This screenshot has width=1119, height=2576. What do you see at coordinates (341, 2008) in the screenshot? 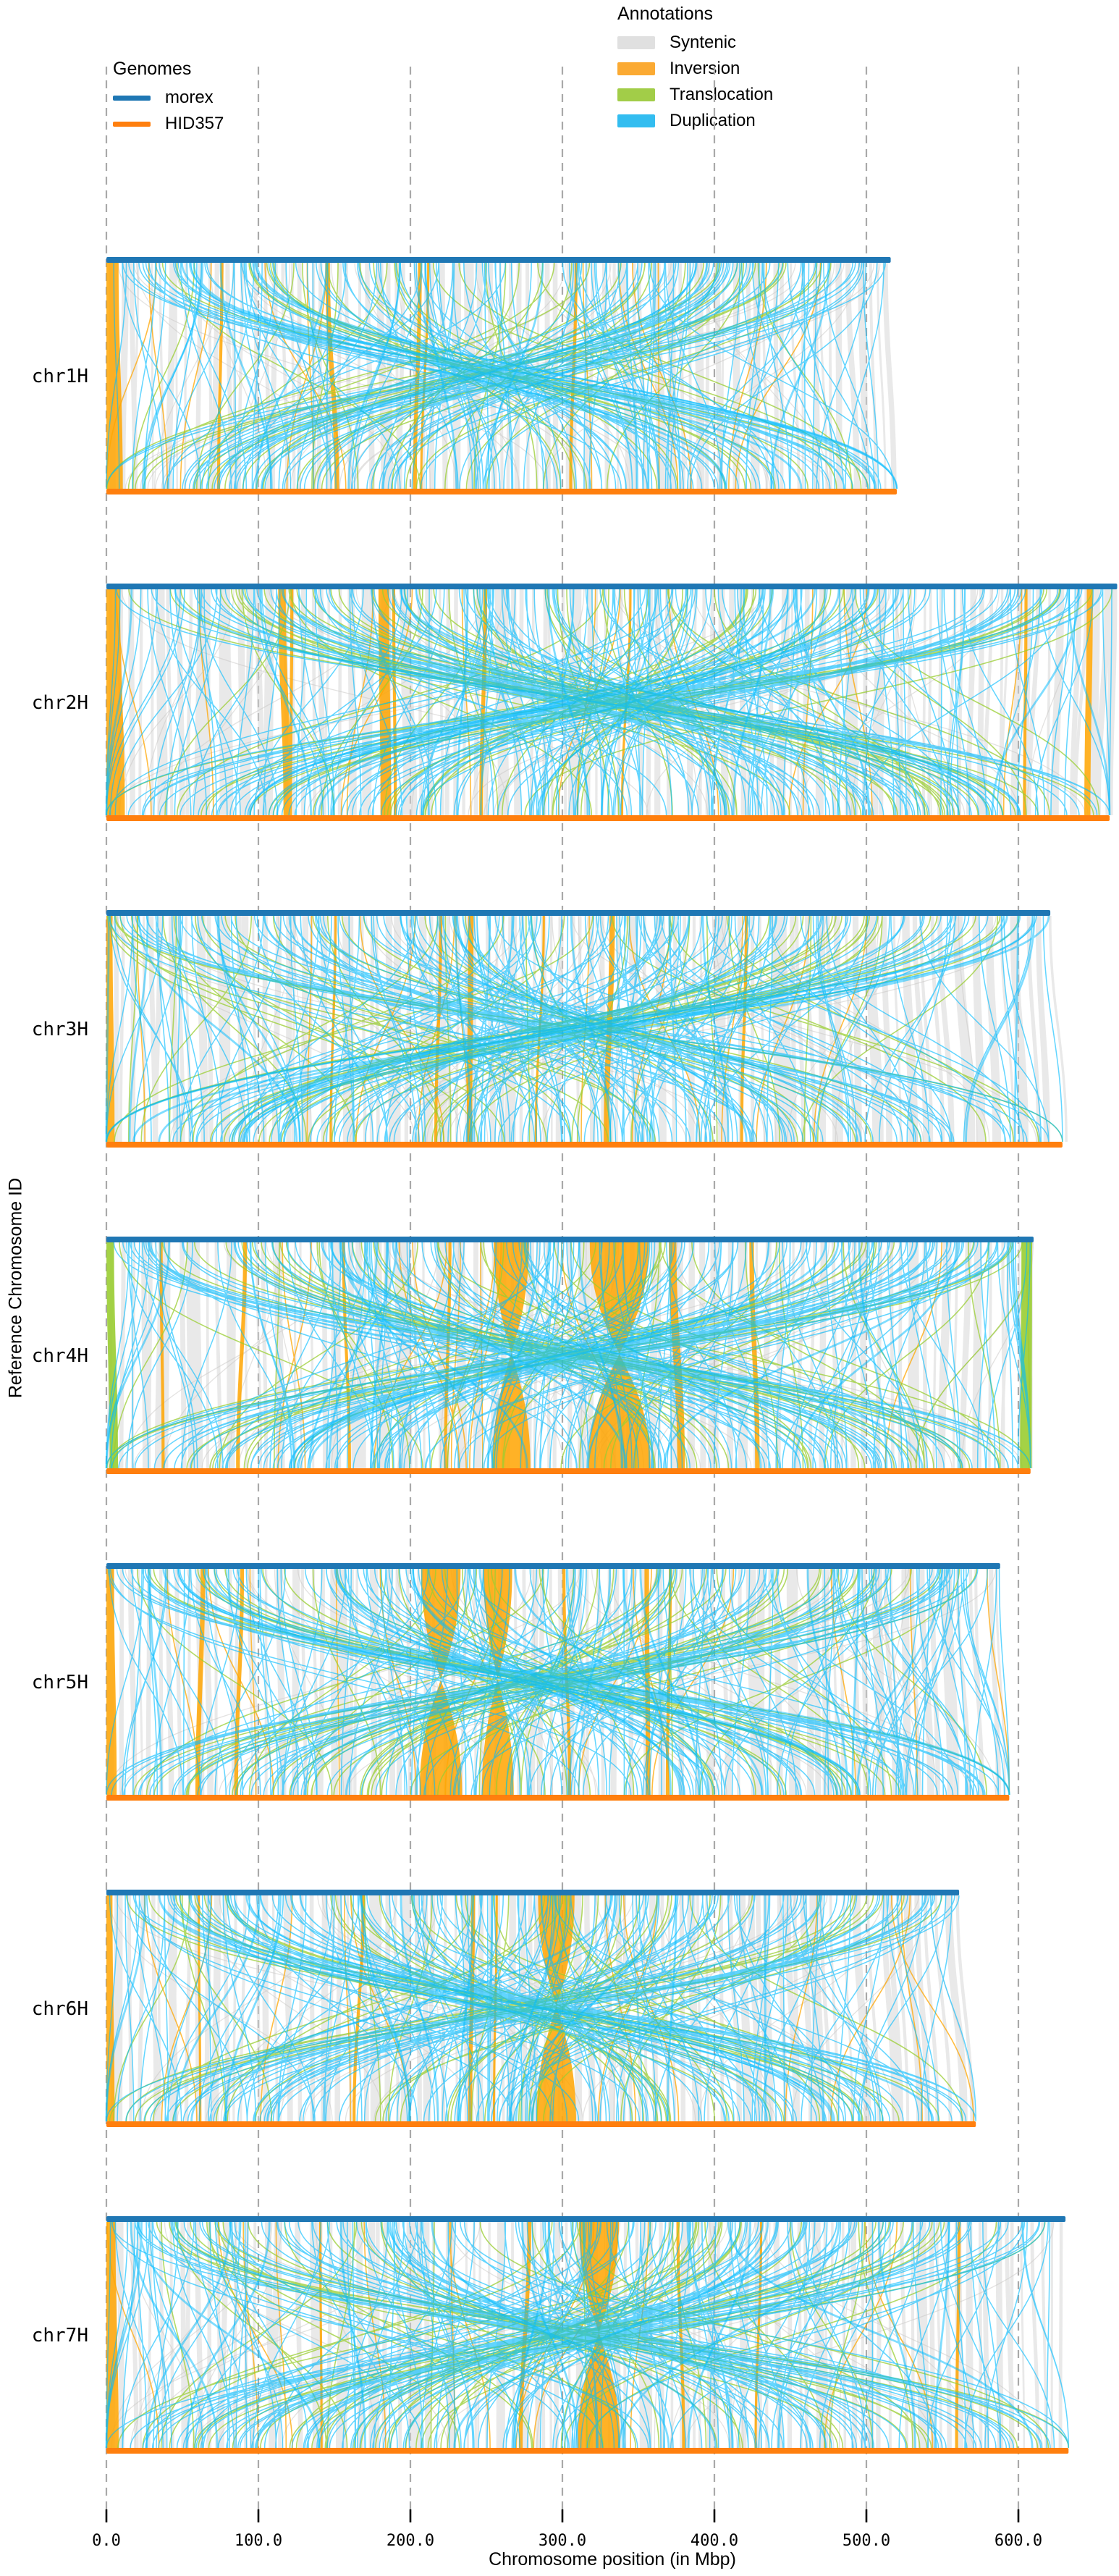
I see `inversion-blocks` at bounding box center [341, 2008].